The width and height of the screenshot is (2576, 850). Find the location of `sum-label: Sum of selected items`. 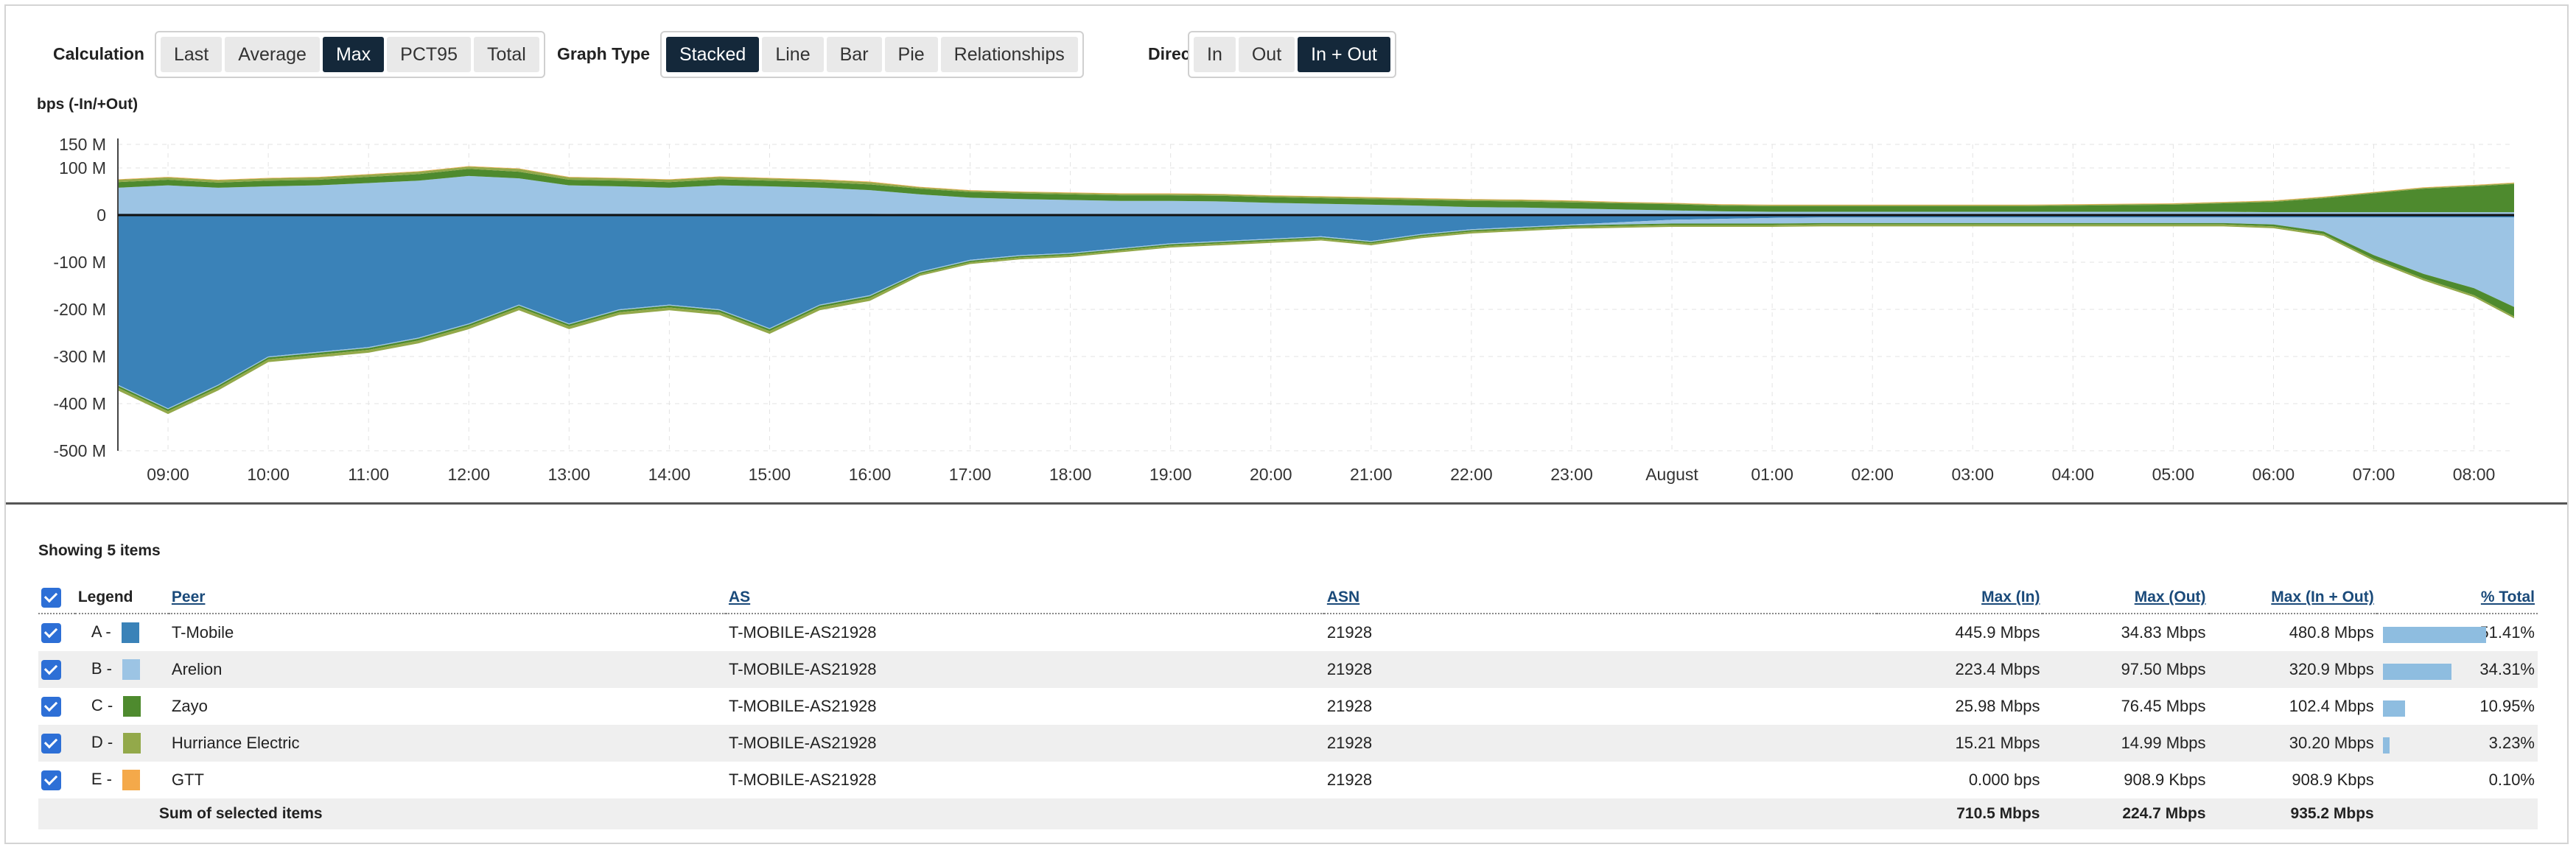

sum-label: Sum of selected items is located at coordinates (699, 813).